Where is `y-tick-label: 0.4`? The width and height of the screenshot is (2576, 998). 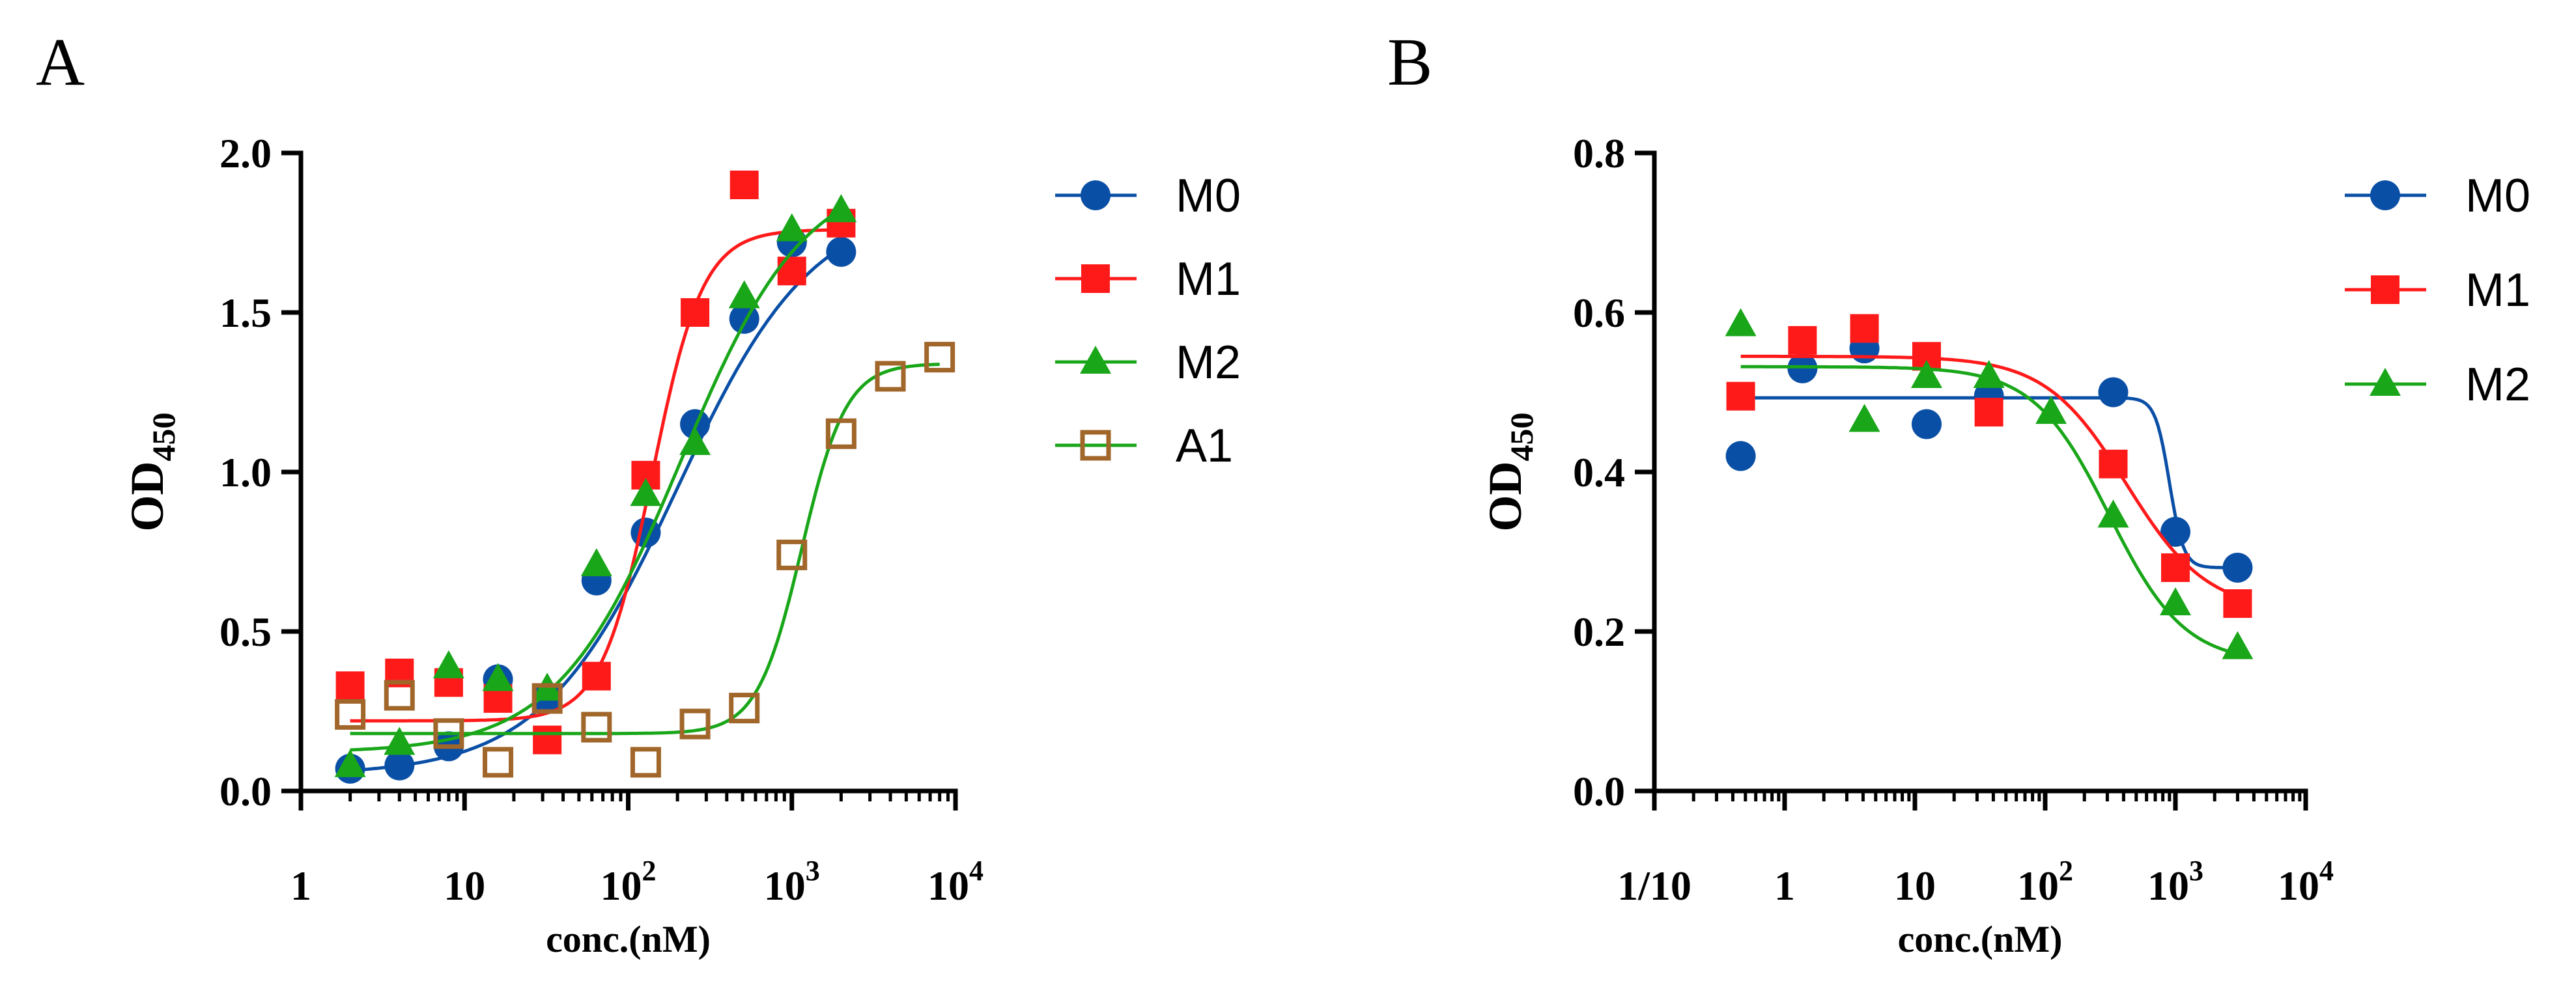
y-tick-label: 0.4 is located at coordinates (1599, 472).